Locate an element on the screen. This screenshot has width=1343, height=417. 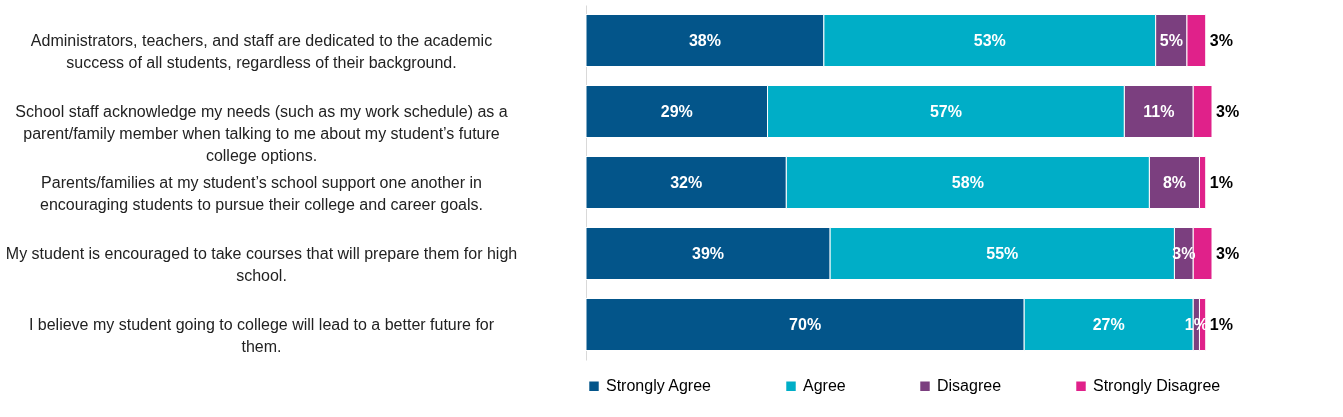
y-tick-label: School staff acknowledge my needs (such as my work schedule) as a parent/family member when talking to me about my student’s future college options. is located at coordinates (261, 133).